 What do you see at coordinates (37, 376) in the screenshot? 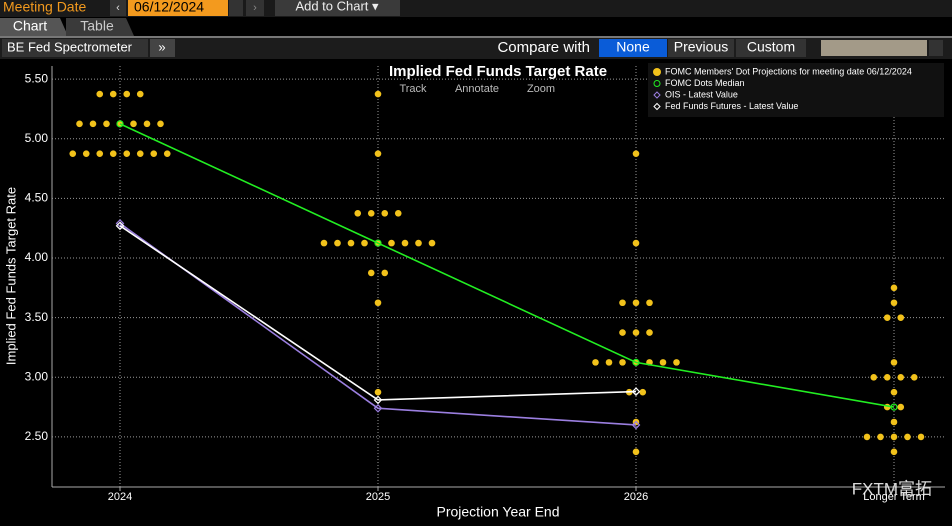
I see `y-tick-label: 3.00` at bounding box center [37, 376].